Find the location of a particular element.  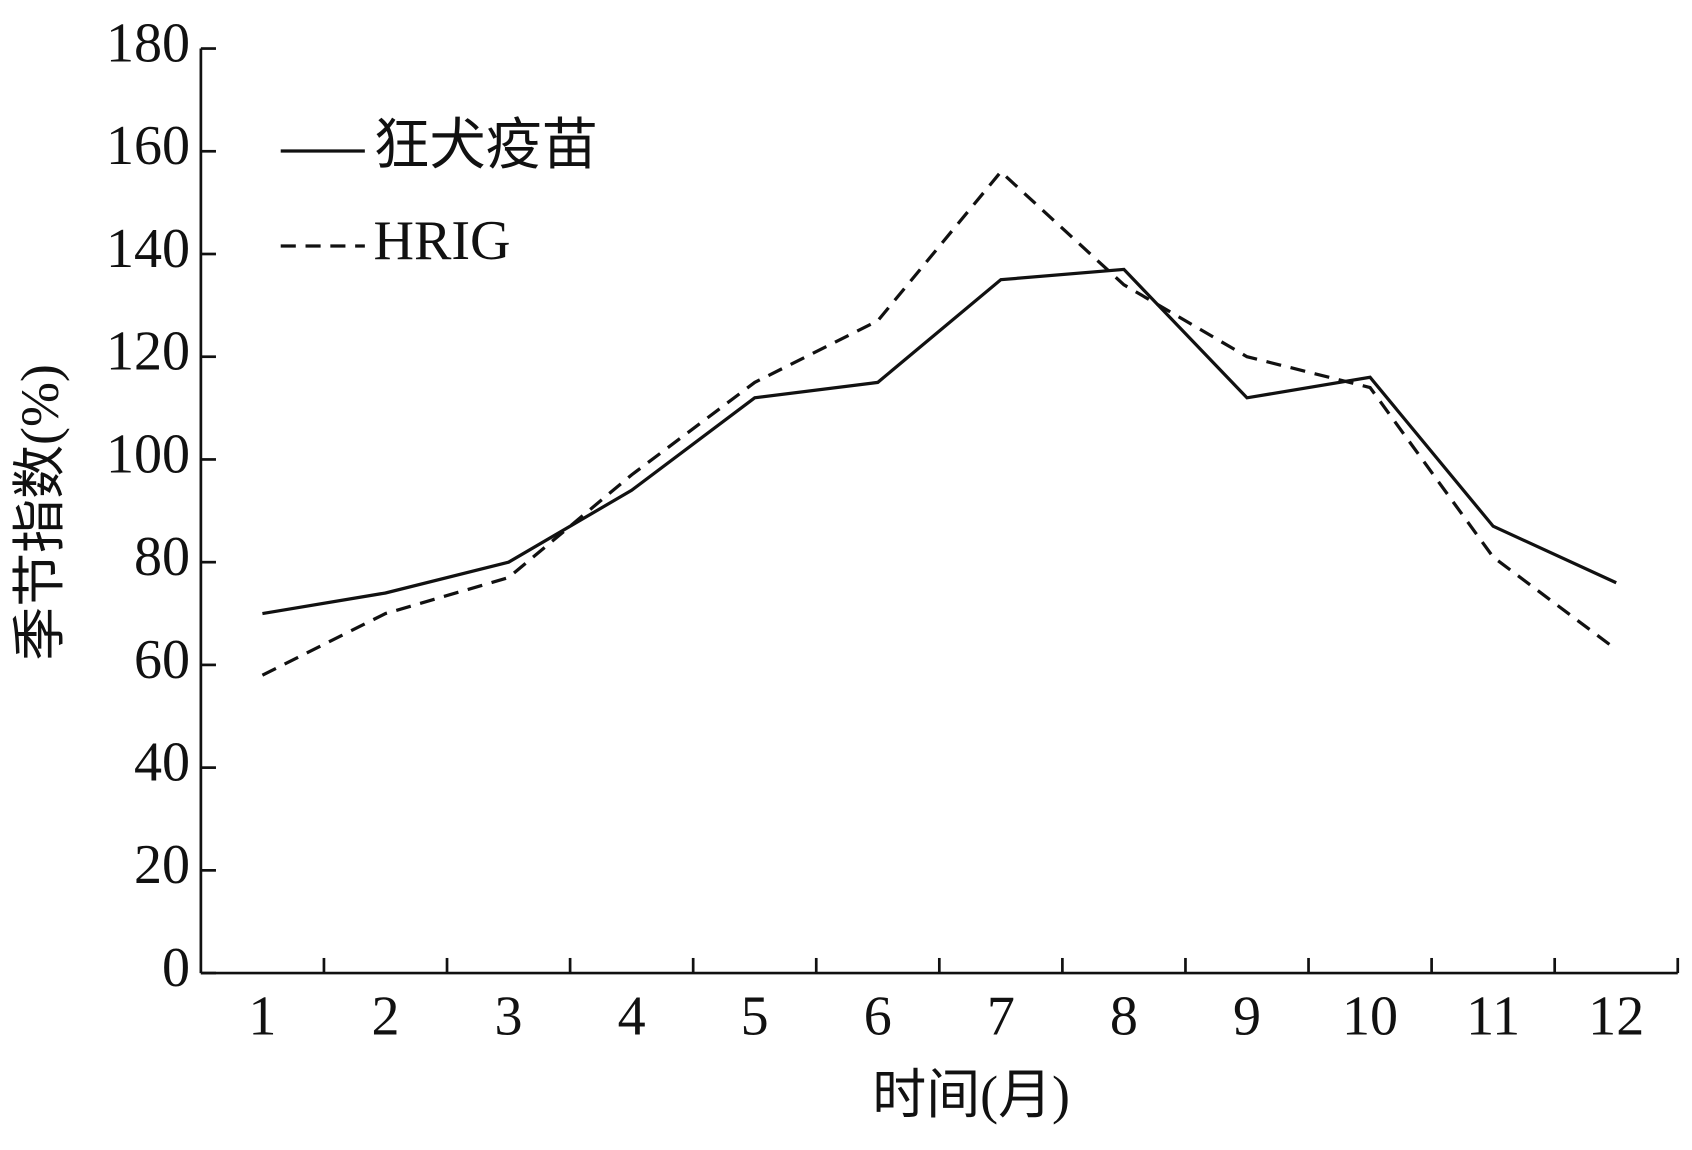

y-tick-label: 20 is located at coordinates (162, 865).